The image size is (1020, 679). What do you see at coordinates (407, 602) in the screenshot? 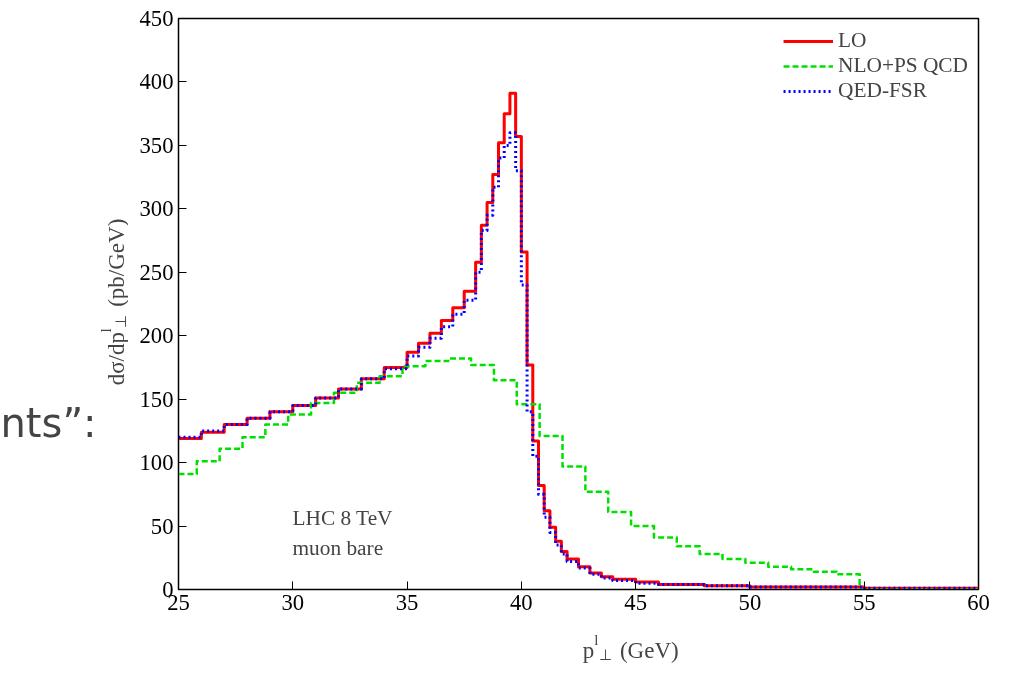
I see `x-tick-label: 35` at bounding box center [407, 602].